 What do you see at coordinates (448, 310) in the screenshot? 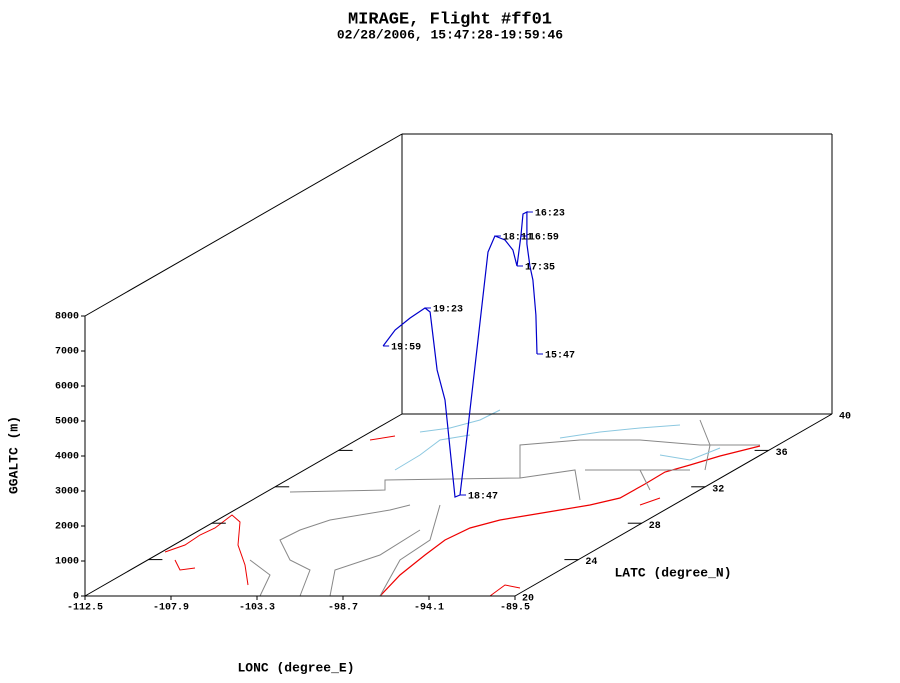
I see `time-label: 19:23` at bounding box center [448, 310].